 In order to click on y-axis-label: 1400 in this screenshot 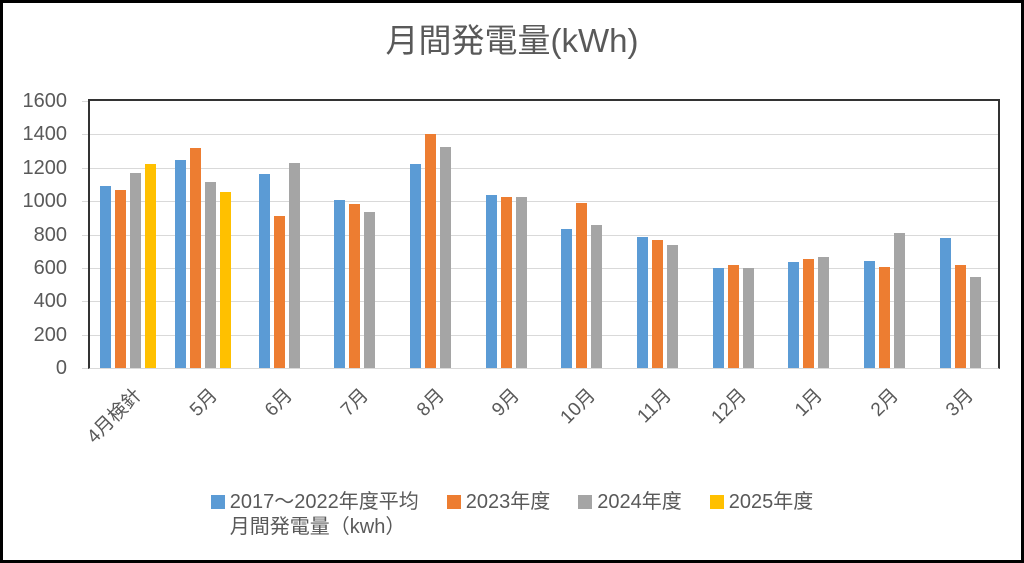, I will do `click(45, 134)`.